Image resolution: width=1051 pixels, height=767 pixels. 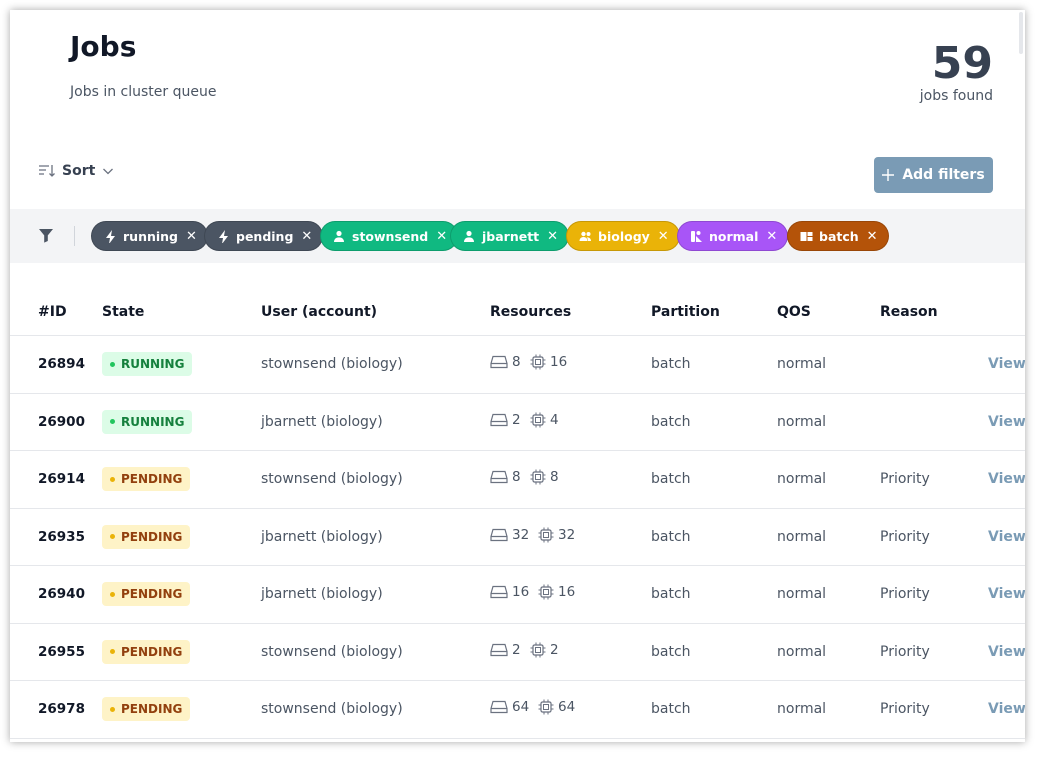 I want to click on filter-chip-label: jbarnett, so click(x=511, y=236).